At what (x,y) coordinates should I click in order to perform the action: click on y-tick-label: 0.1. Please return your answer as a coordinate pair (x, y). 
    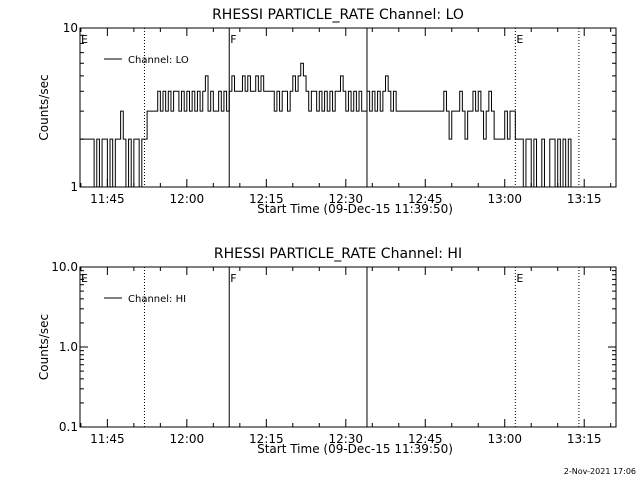
    Looking at the image, I should click on (68, 427).